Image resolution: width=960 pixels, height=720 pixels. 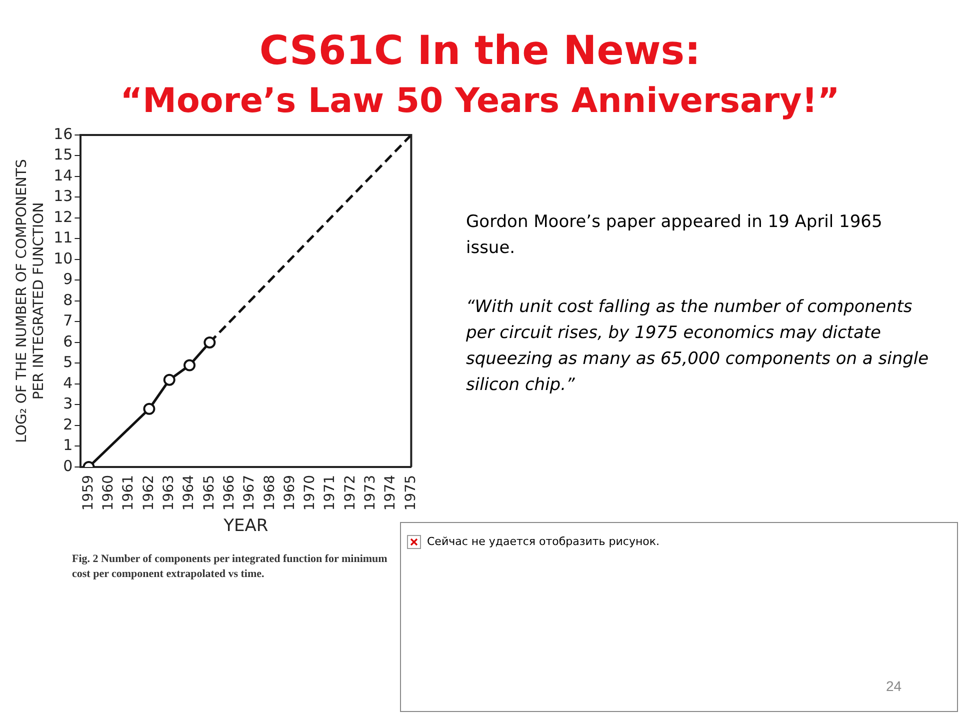 I want to click on y-tick-label: 15, so click(x=63, y=155).